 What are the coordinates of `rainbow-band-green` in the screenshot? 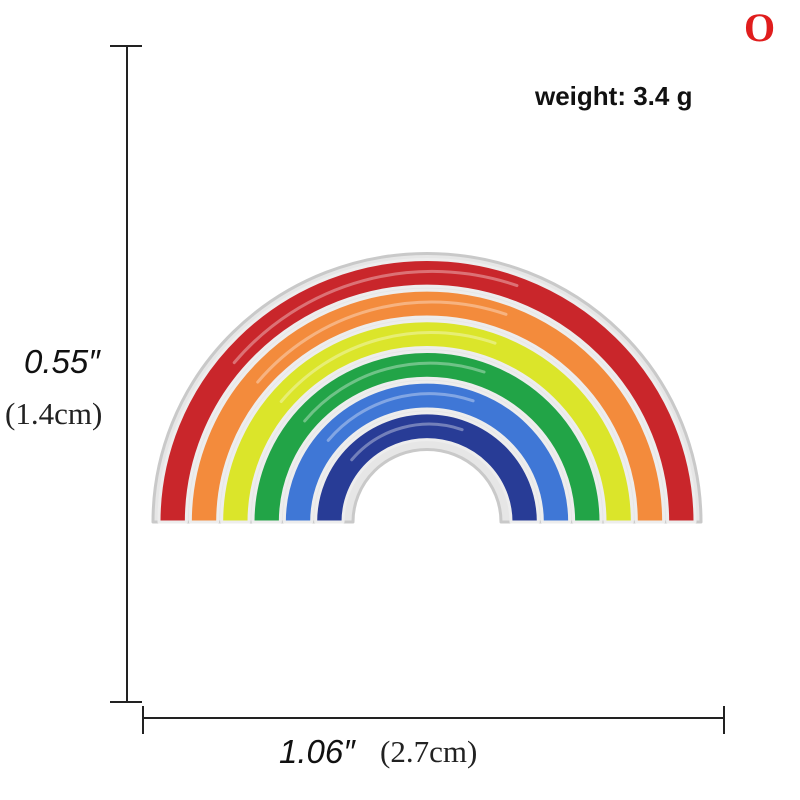 It's located at (427, 436).